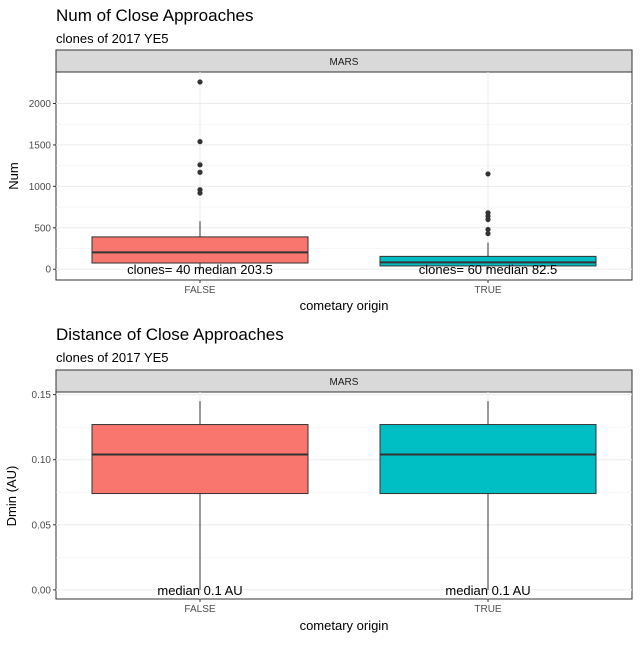 The width and height of the screenshot is (640, 645). What do you see at coordinates (170, 334) in the screenshot?
I see `chart-title: Distance of Close Approaches` at bounding box center [170, 334].